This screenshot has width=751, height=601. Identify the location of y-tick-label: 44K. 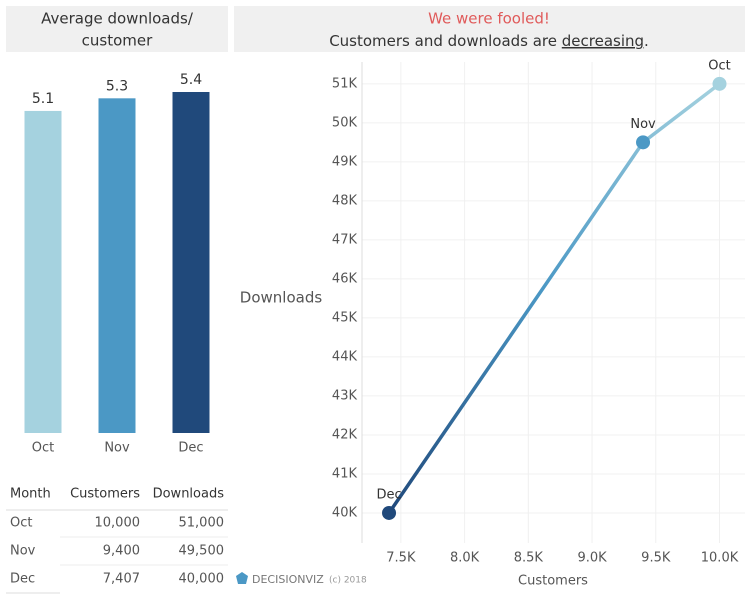
(345, 356).